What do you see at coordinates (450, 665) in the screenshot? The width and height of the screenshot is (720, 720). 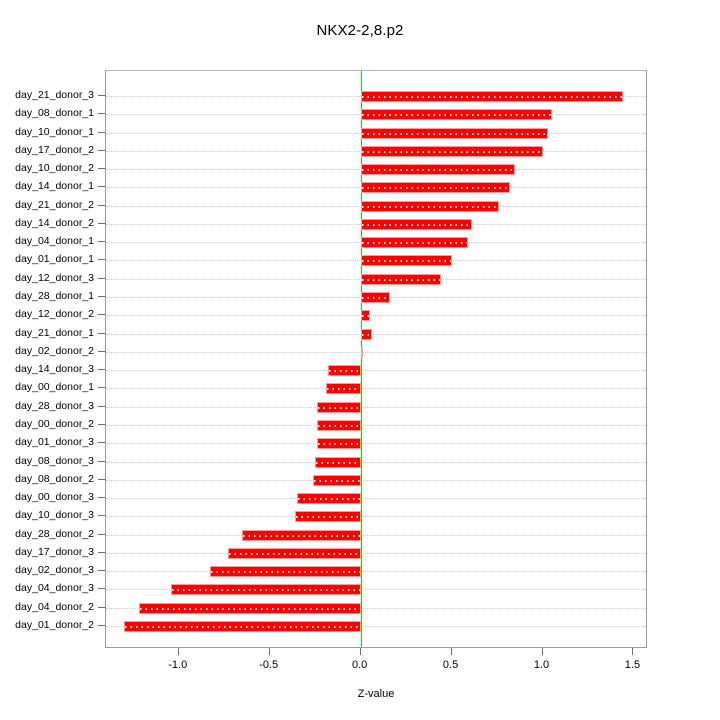 I see `x-tick-label: 0.5` at bounding box center [450, 665].